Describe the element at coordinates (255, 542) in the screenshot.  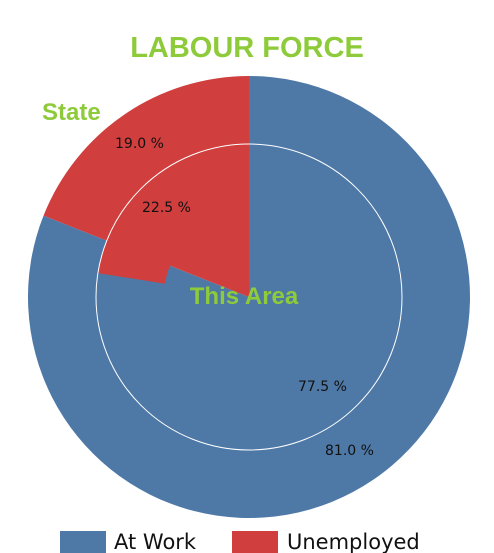
I see `legend-swatch-unemployed` at that location.